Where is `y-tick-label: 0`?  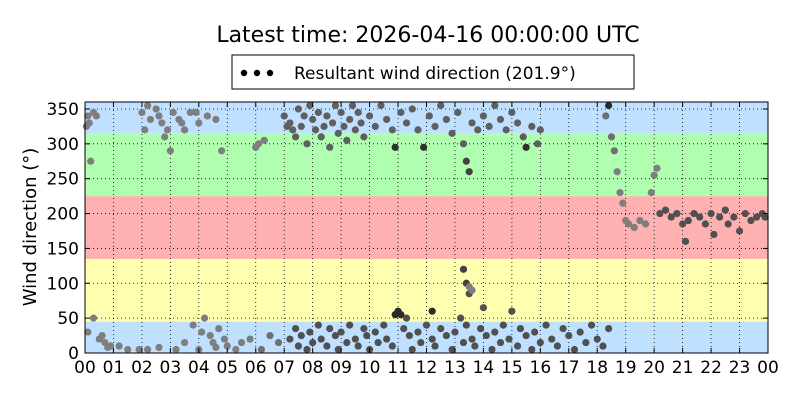
y-tick-label: 0 is located at coordinates (73, 354).